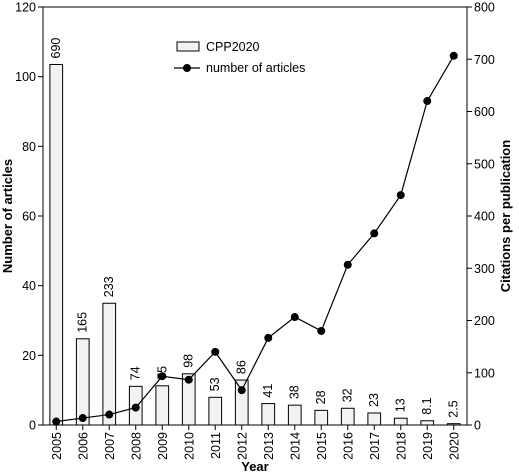 The image size is (519, 476). Describe the element at coordinates (109, 286) in the screenshot. I see `bar-label-2007: 233` at that location.